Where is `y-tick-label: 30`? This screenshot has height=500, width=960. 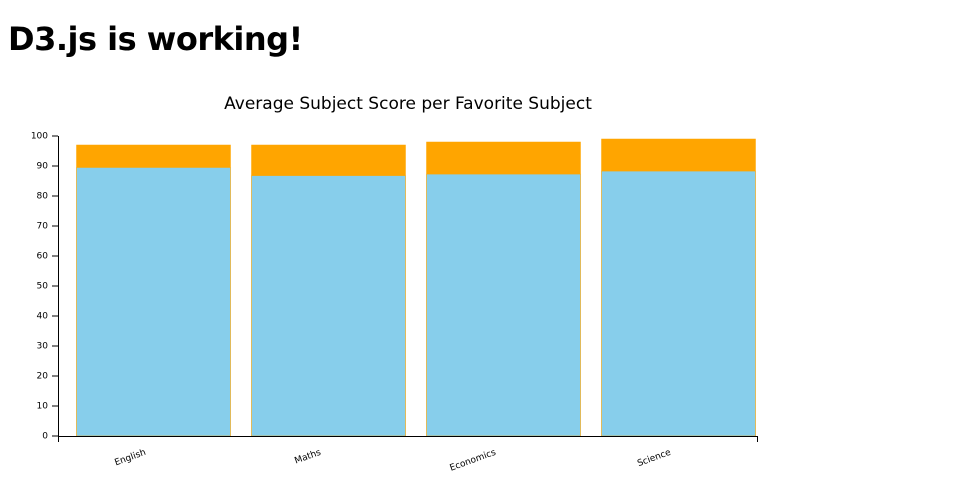 y-tick-label: 30 is located at coordinates (43, 347).